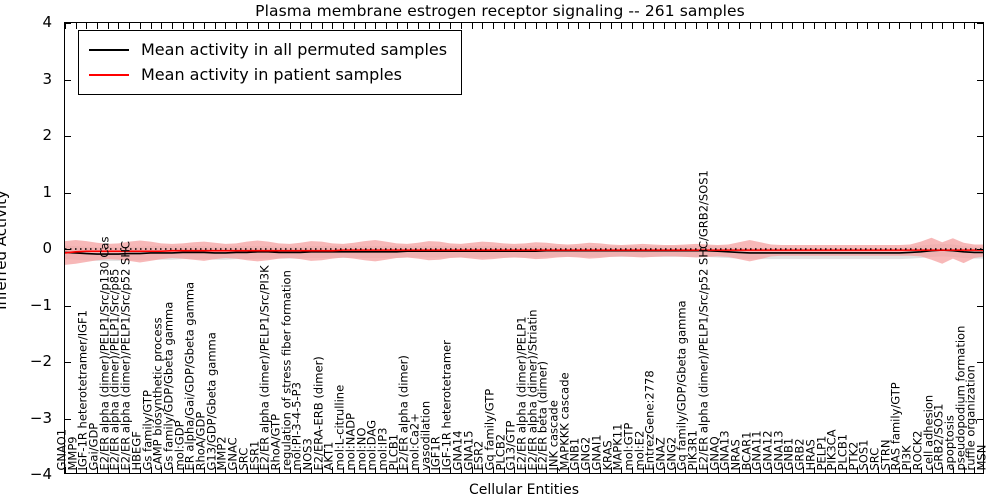  Describe the element at coordinates (40, 417) in the screenshot. I see `y-tick-label: −3` at that location.